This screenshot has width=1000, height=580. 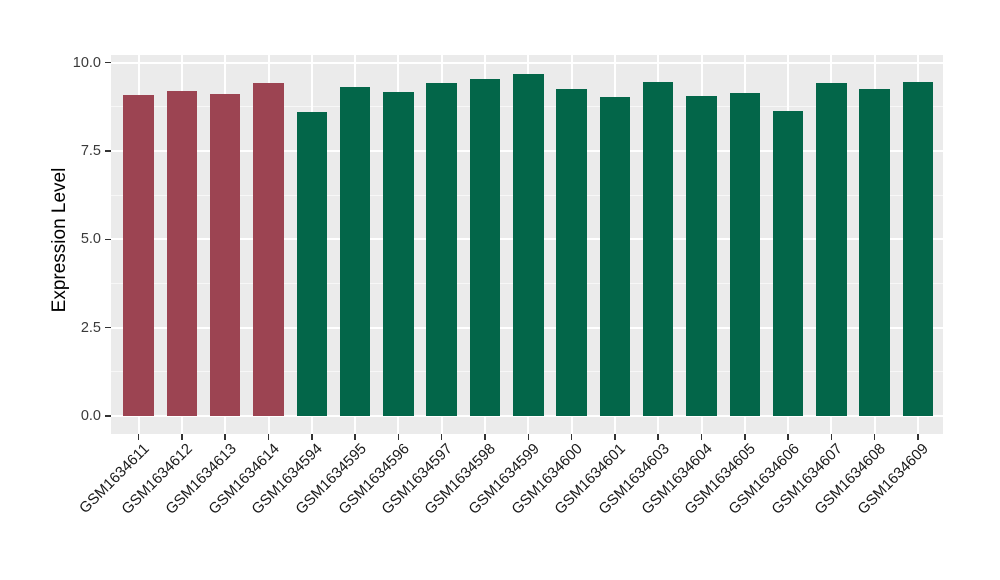 I want to click on bar-GSM1634603, so click(x=658, y=249).